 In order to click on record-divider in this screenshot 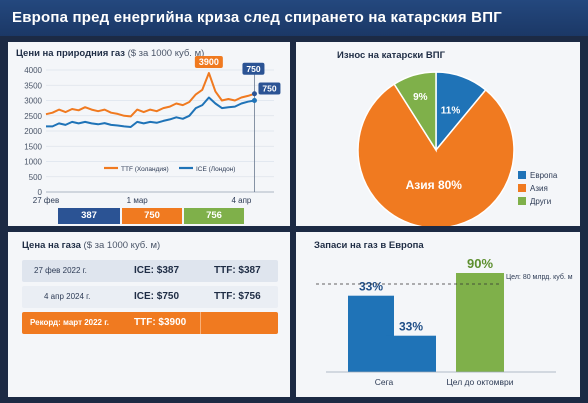, I will do `click(200, 323)`.